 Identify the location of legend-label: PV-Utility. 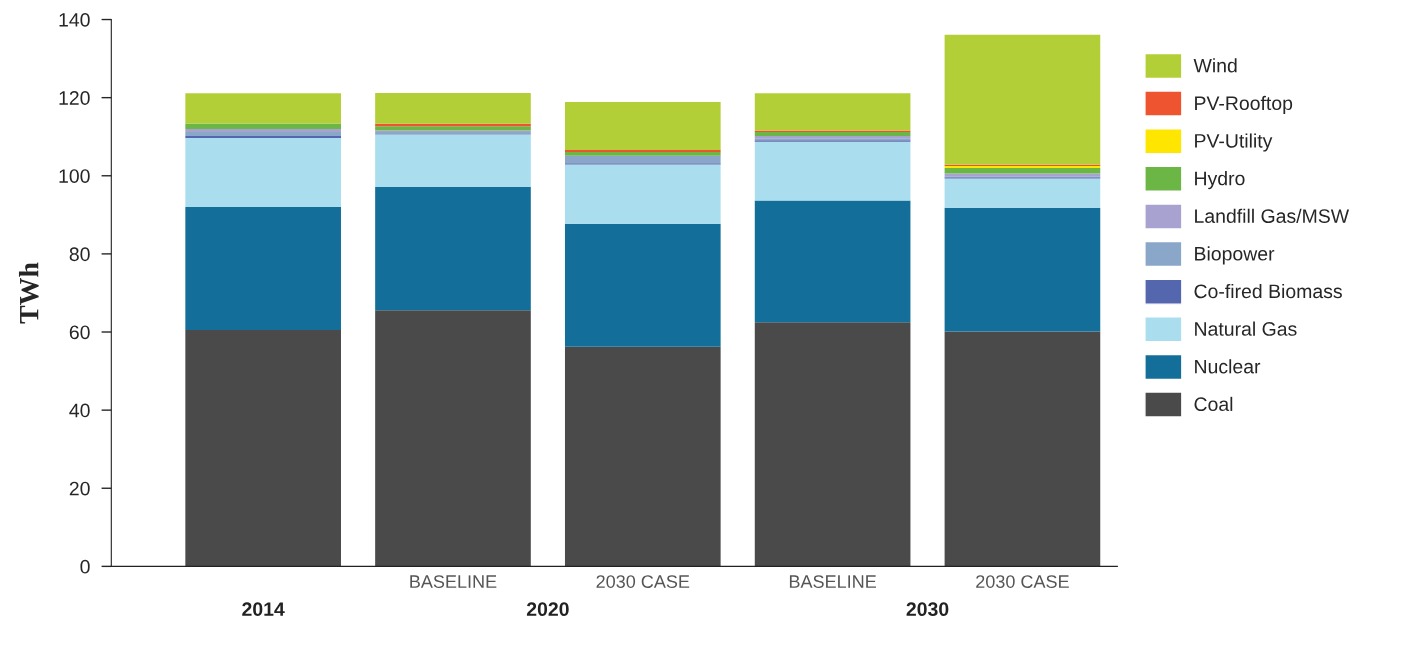
(1234, 142).